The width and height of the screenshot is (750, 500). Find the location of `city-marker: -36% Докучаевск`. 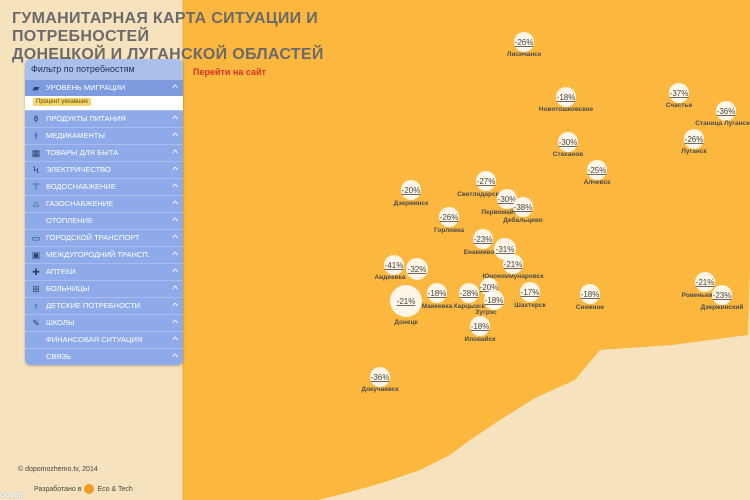

city-marker: -36% Докучаевск is located at coordinates (380, 380).